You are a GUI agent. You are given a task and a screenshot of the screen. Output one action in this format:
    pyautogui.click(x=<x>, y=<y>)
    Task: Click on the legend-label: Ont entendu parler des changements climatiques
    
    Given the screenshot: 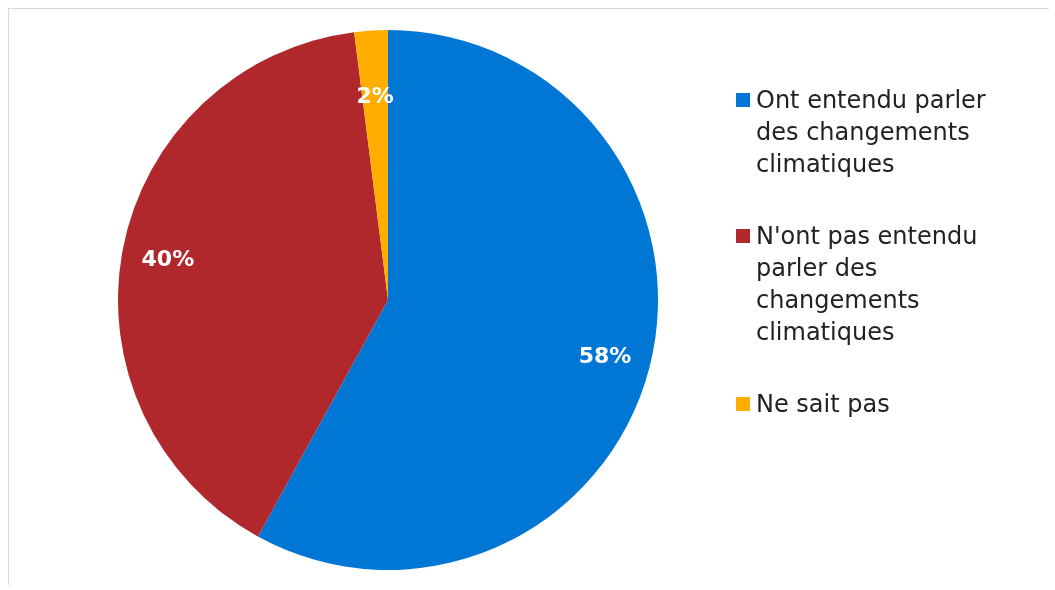 What is the action you would take?
    pyautogui.click(x=871, y=132)
    